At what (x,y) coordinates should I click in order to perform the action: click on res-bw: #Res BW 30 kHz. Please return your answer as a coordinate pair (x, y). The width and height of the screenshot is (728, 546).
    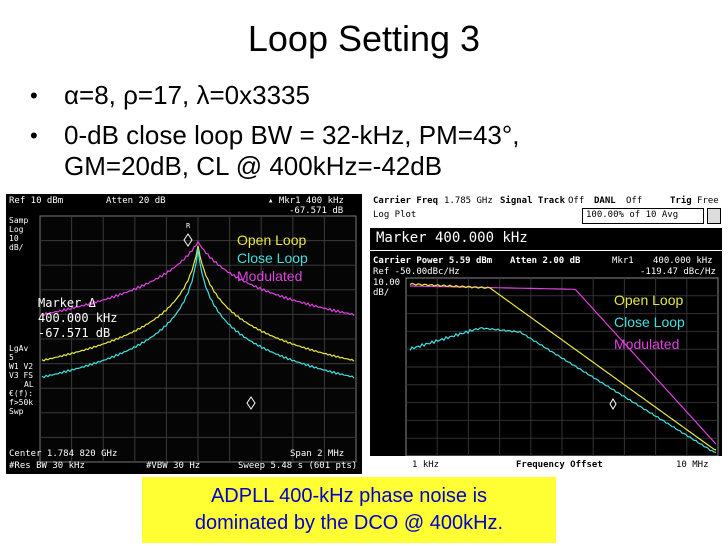
    Looking at the image, I should click on (47, 466).